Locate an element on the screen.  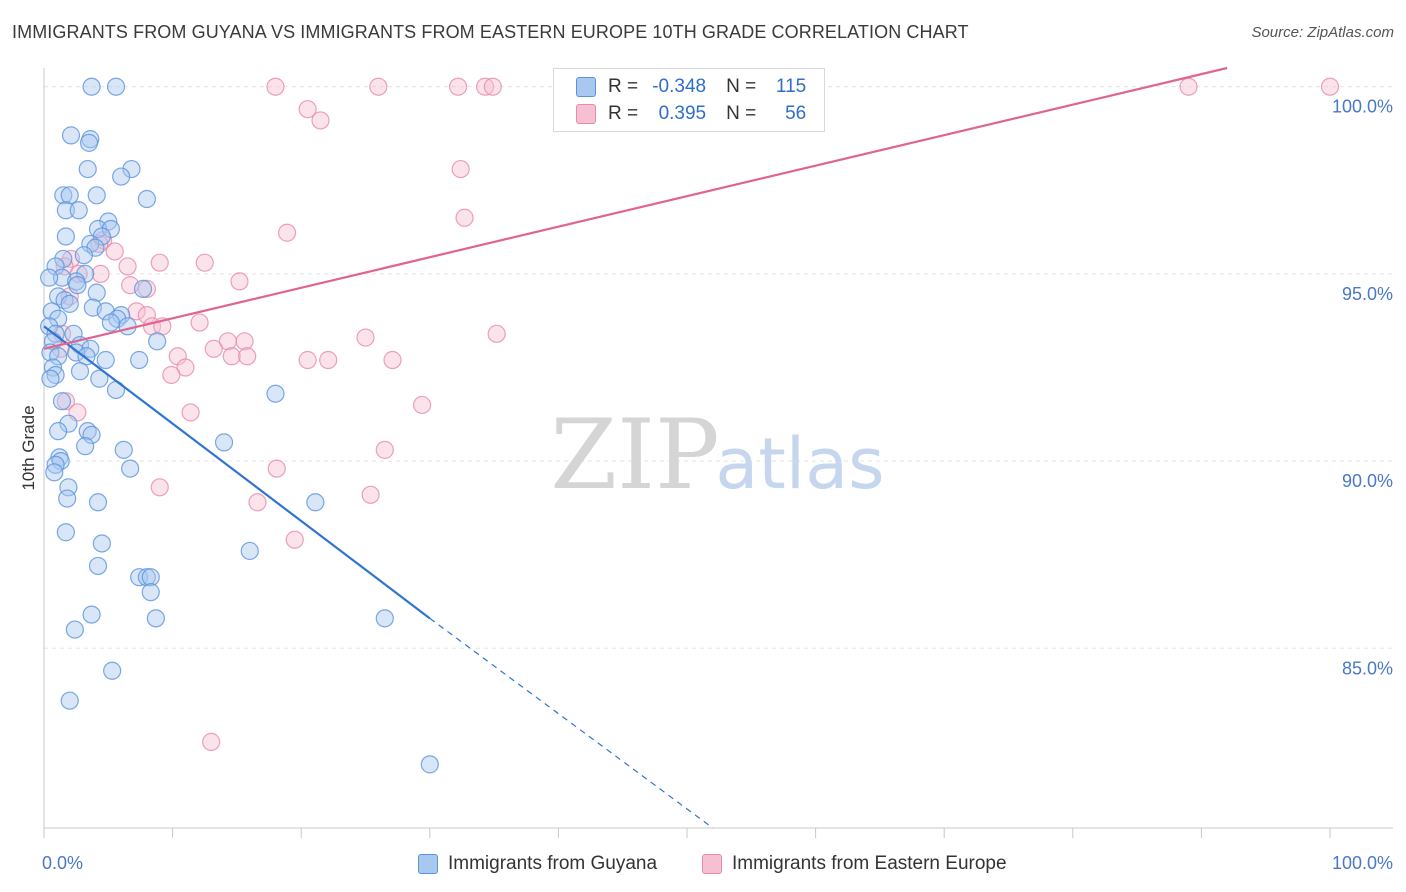
trend-line-guyana-extension is located at coordinates (571, 723).